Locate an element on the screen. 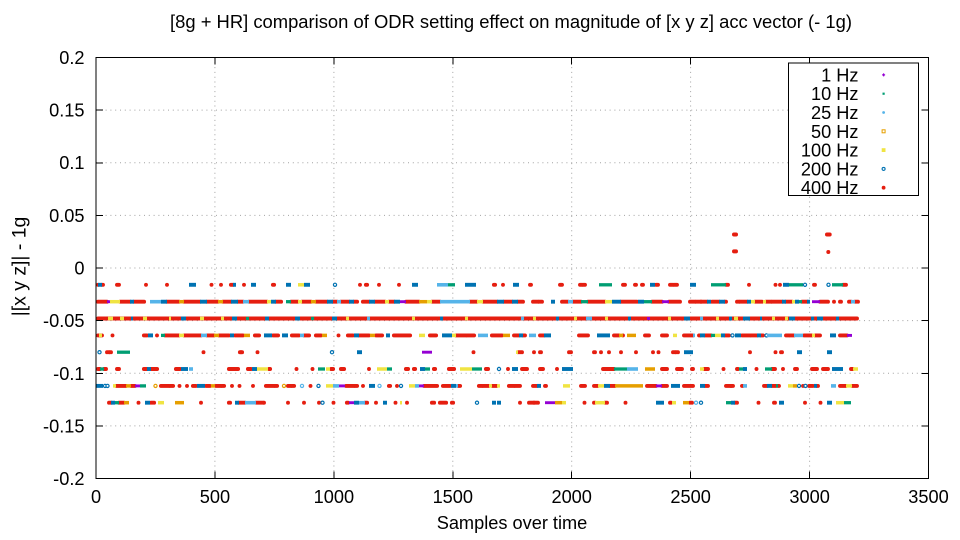 The height and width of the screenshot is (540, 960). svg-text: Samples over time is located at coordinates (512, 523).